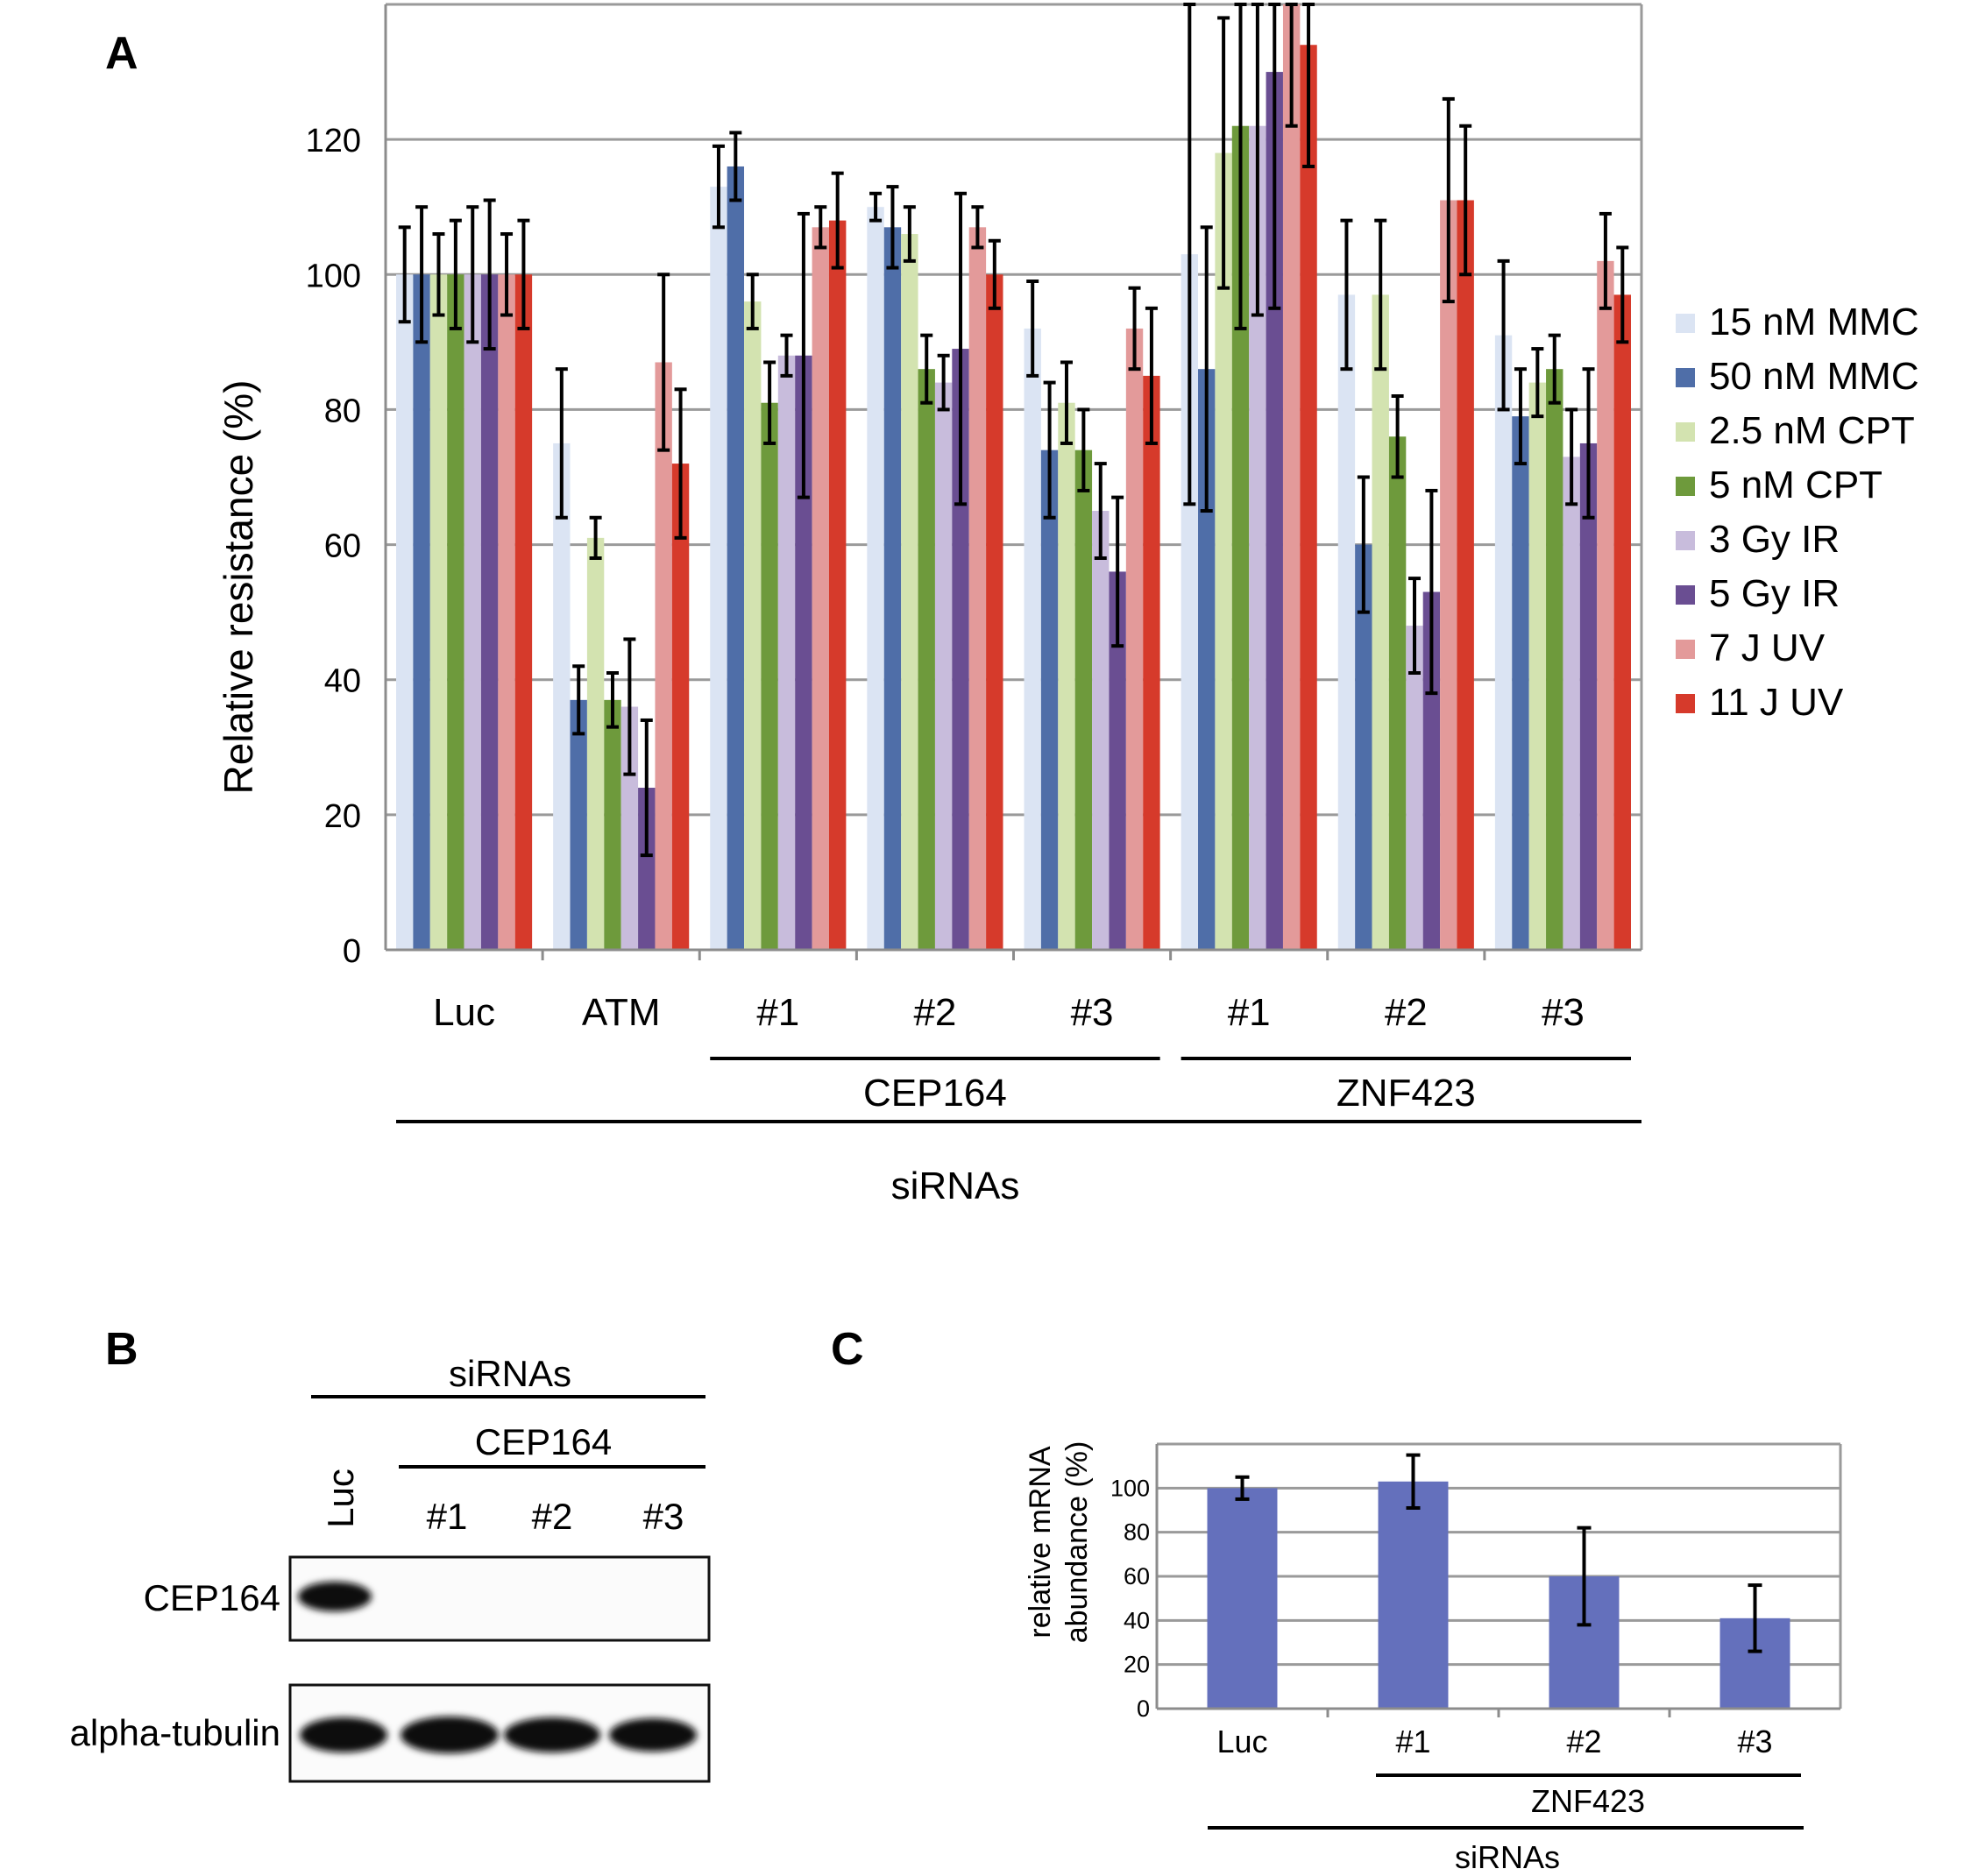 Image resolution: width=1964 pixels, height=1876 pixels. I want to click on blot-lane-label: #3, so click(663, 1516).